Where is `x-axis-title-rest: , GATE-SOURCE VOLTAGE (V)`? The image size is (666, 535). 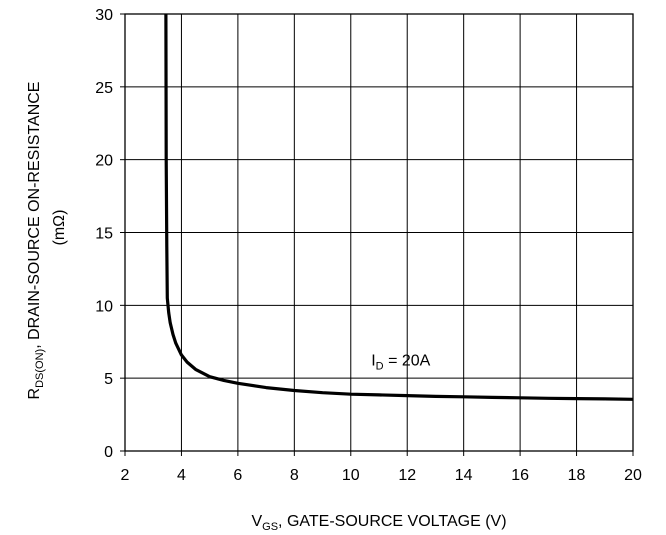
x-axis-title-rest: , GATE-SOURCE VOLTAGE (V) is located at coordinates (392, 521).